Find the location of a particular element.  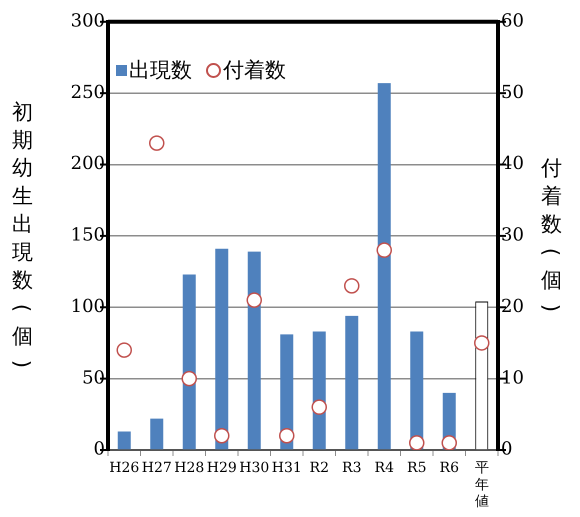

y2-tick-label: 30 is located at coordinates (512, 235).